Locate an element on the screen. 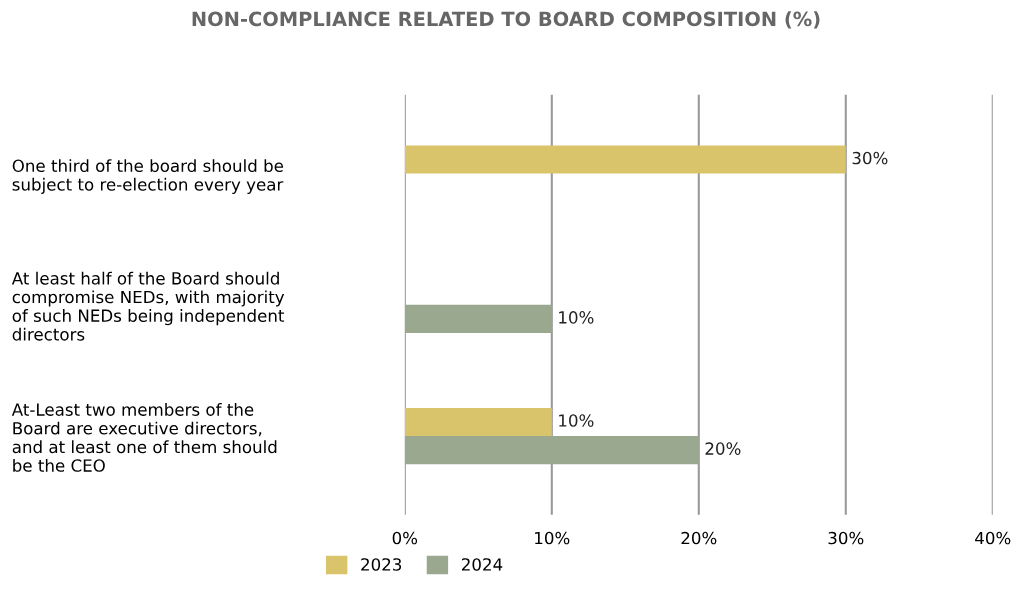 This screenshot has width=1012, height=589. x-tick-label: 0% is located at coordinates (405, 538).